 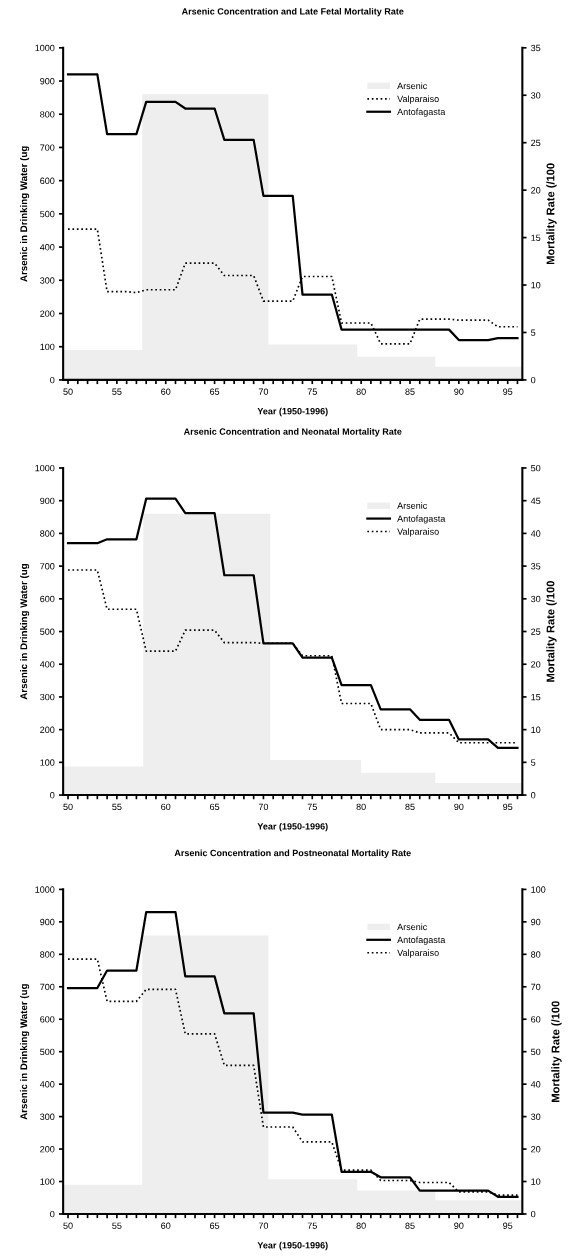 What do you see at coordinates (536, 922) in the screenshot?
I see `y2-tick-label: 90` at bounding box center [536, 922].